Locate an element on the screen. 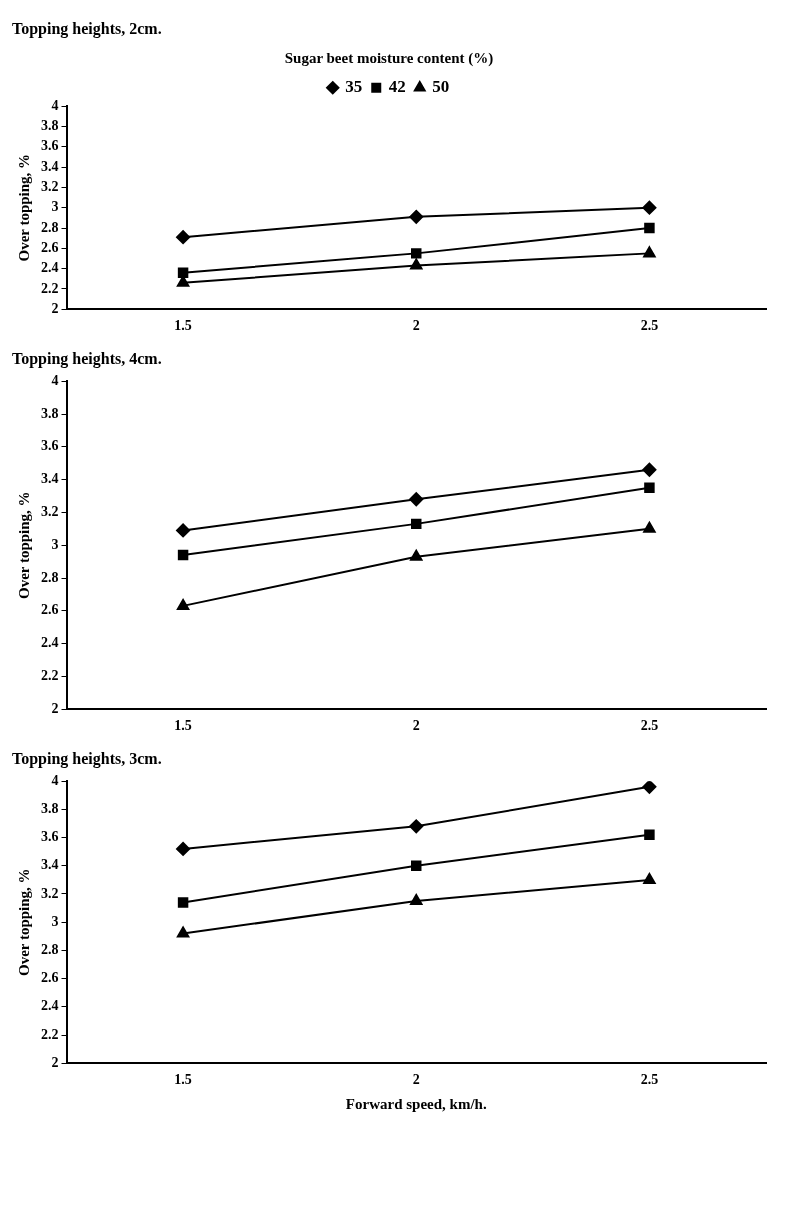  legend-label: 42 is located at coordinates (397, 87).